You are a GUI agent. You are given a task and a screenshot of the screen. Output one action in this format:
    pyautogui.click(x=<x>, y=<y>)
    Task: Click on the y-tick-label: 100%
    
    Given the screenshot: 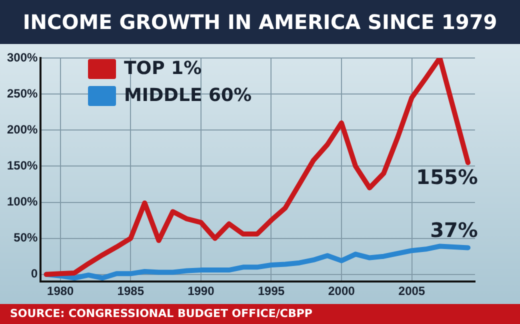 What is the action you would take?
    pyautogui.click(x=22, y=201)
    